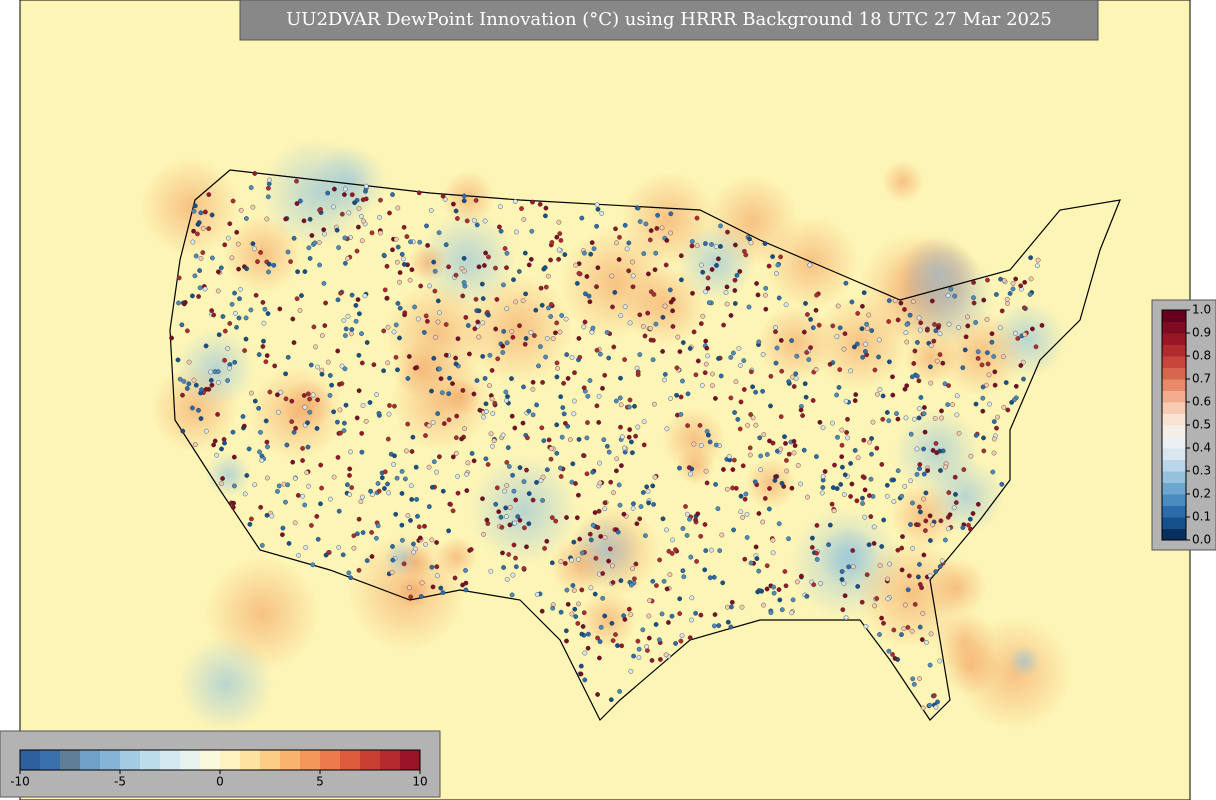 This screenshot has height=800, width=1216. Describe the element at coordinates (460, 397) in the screenshot. I see `shade` at that location.